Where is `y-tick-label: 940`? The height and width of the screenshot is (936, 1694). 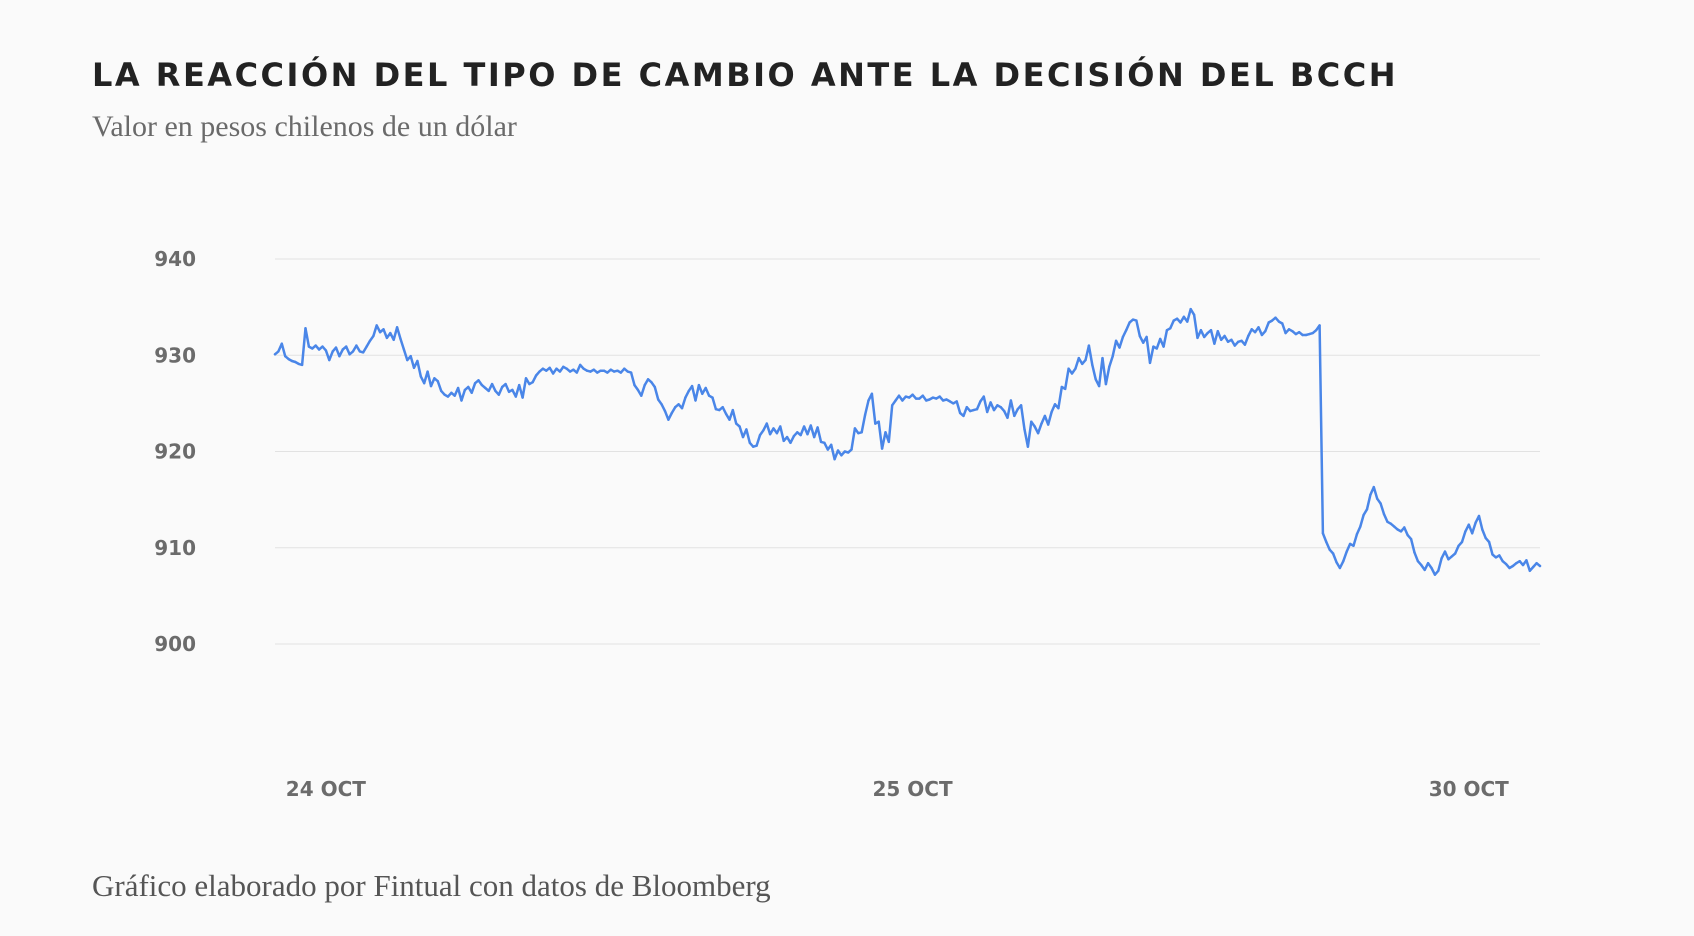
y-tick-label: 940 is located at coordinates (175, 259).